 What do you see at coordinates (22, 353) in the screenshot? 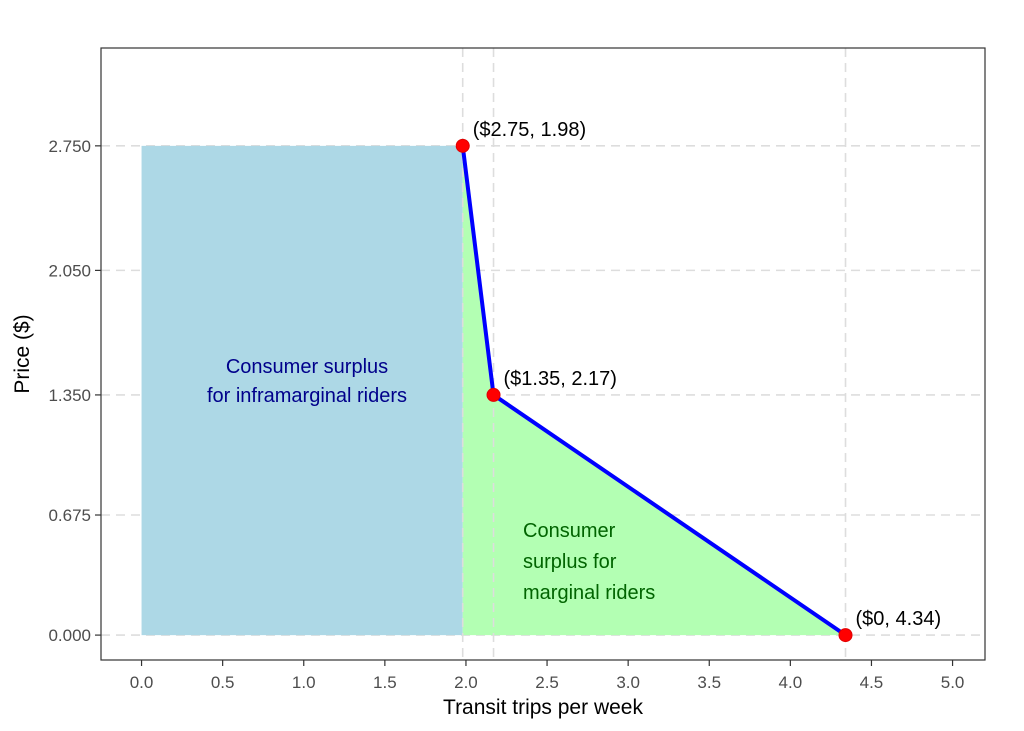
I see `y-axis-title: Price ($)` at bounding box center [22, 353].